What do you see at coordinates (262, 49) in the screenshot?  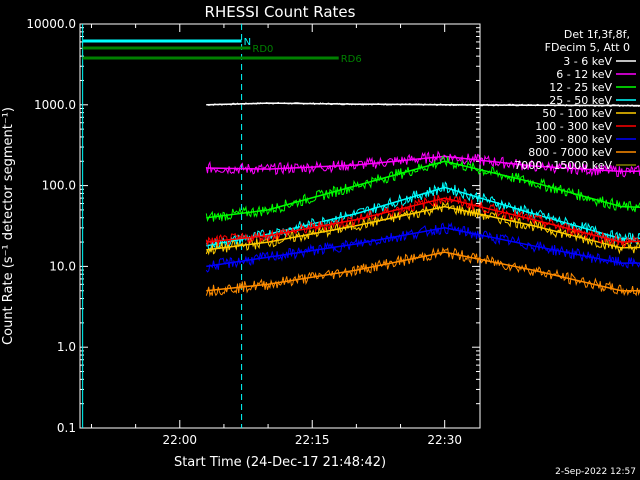 I see `state-label: RD0` at bounding box center [262, 49].